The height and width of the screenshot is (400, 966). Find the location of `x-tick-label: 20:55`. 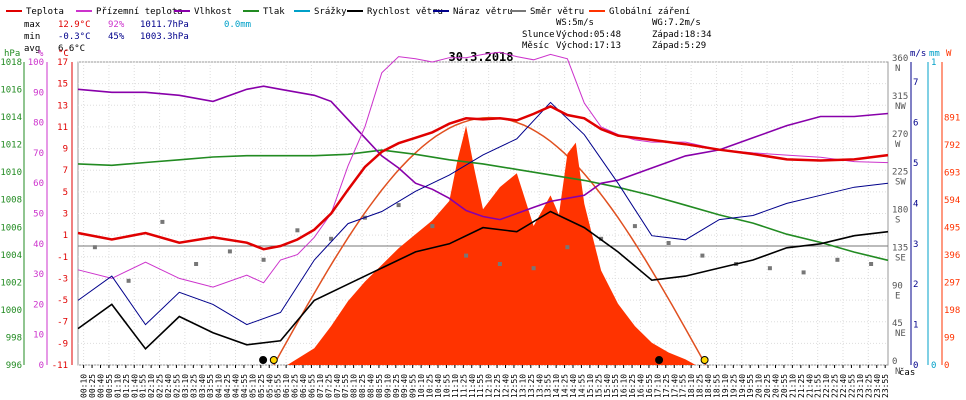

x-tick-label: 20:55 is located at coordinates (784, 386).